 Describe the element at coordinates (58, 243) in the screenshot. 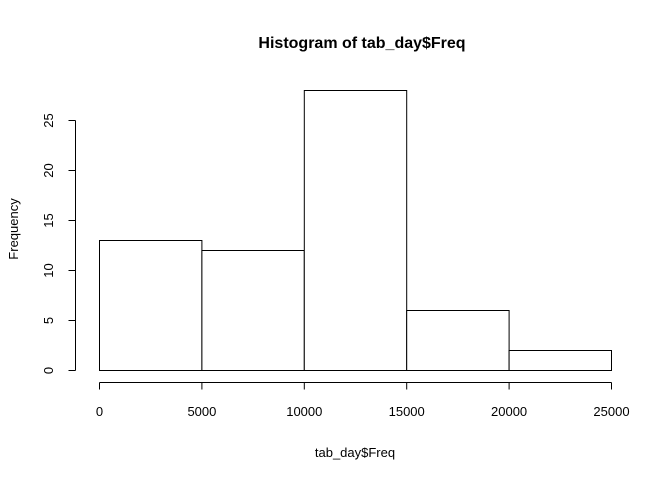

I see `y-axis: 0 5 10 15 20 25` at that location.